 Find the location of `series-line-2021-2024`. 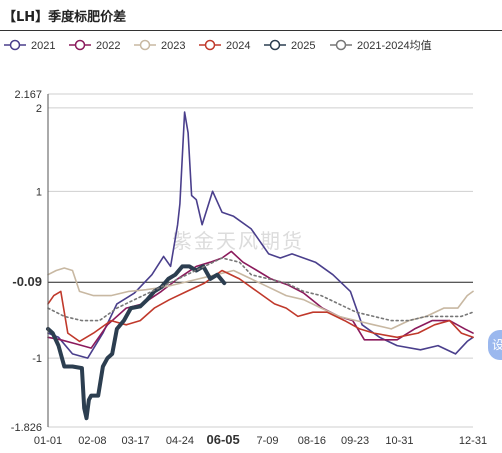

series-line-2021-2024 is located at coordinates (260, 289).